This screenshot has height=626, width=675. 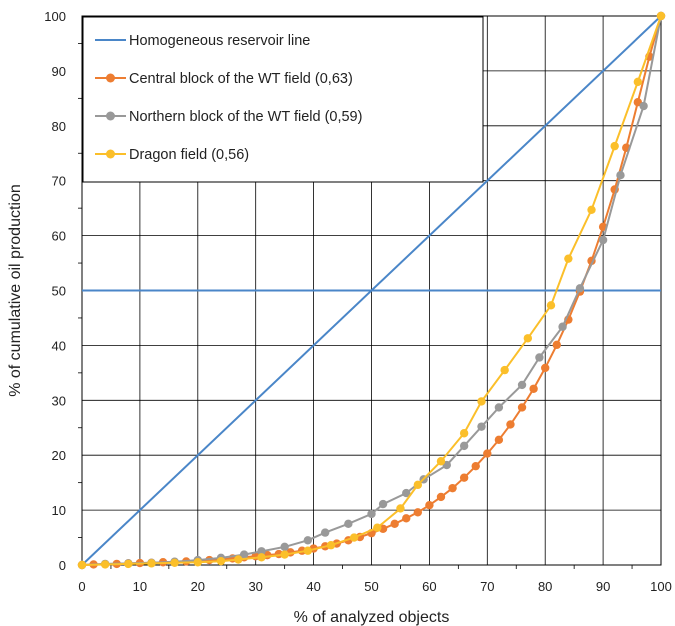 I want to click on legend-label: Homogeneous reservoir line, so click(x=219, y=41).